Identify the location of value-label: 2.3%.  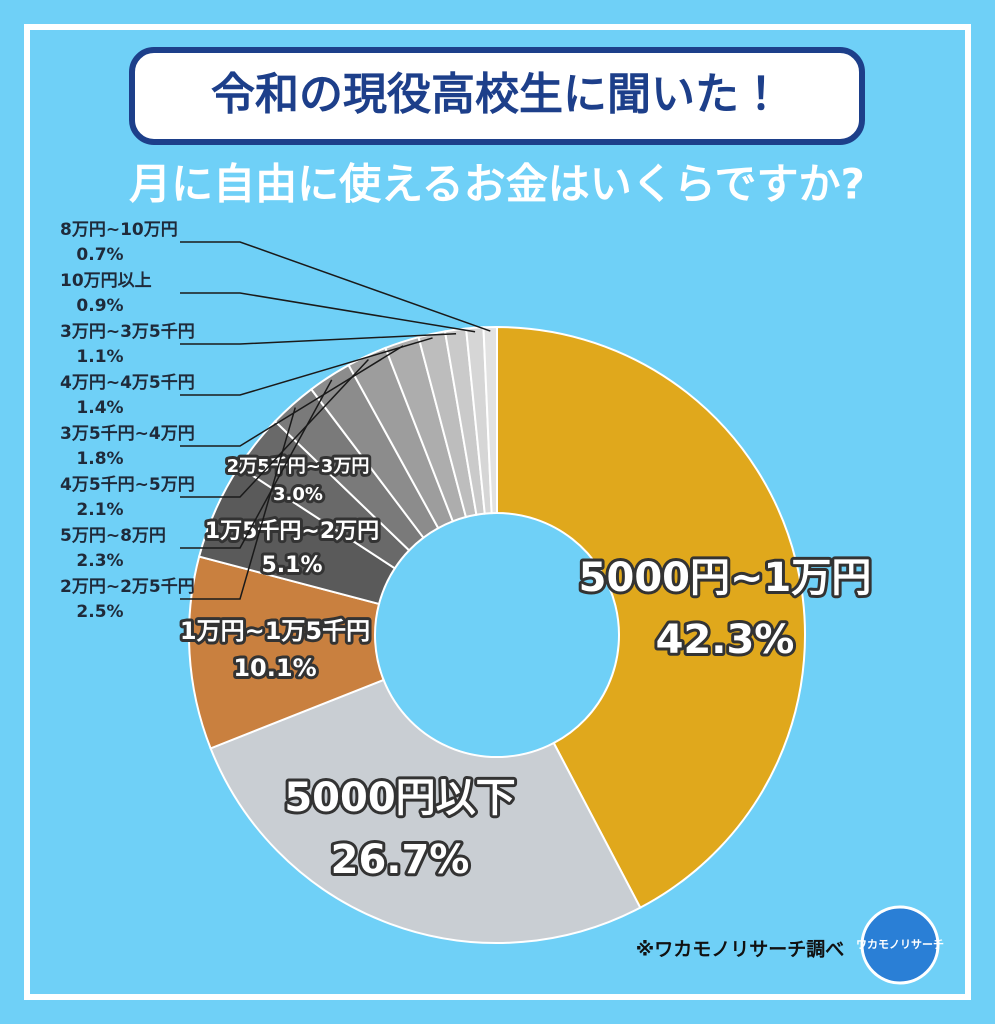
(99, 561).